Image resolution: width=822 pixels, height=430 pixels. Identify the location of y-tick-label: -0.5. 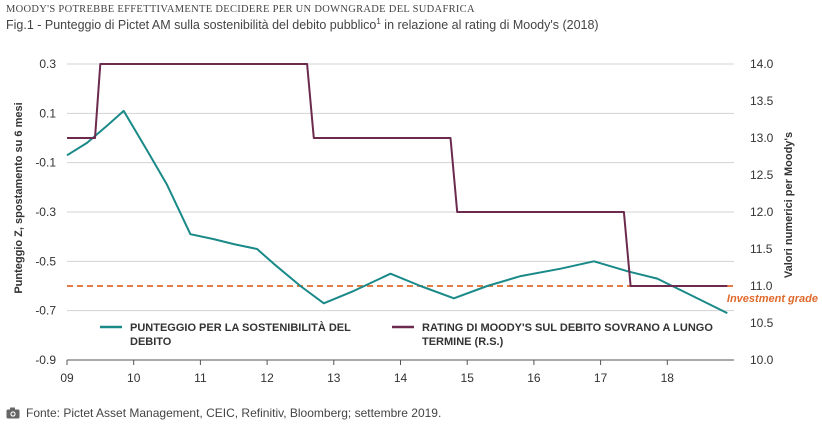
(45, 261).